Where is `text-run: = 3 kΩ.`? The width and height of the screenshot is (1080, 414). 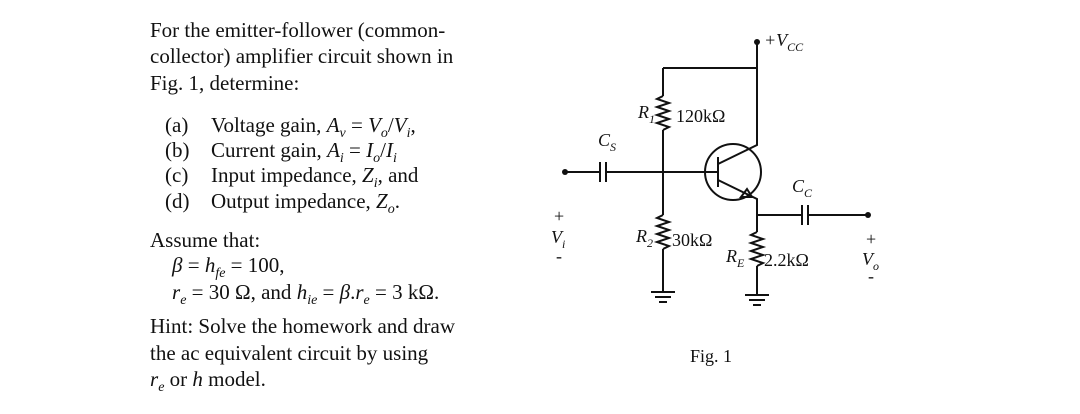
text-run: = 3 kΩ. is located at coordinates (404, 292).